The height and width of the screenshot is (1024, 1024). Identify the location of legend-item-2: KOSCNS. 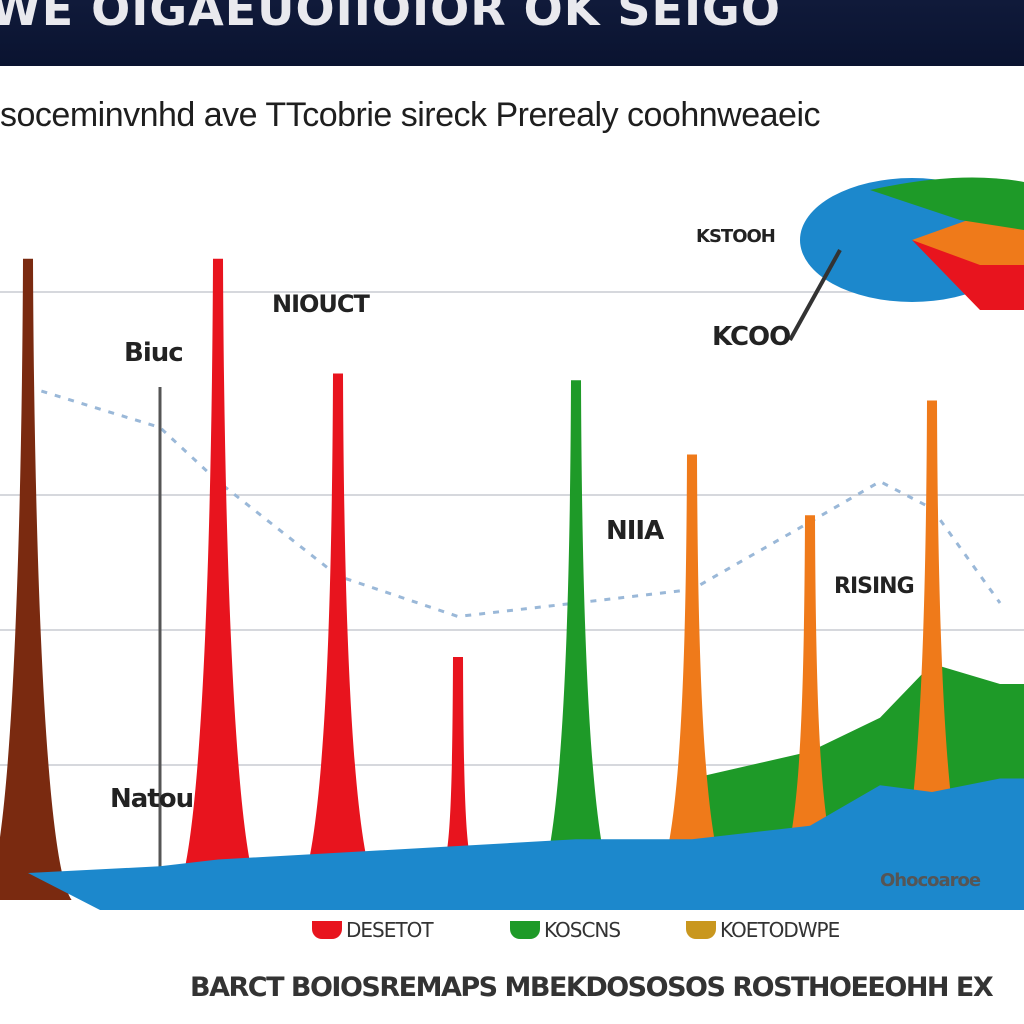
(565, 930).